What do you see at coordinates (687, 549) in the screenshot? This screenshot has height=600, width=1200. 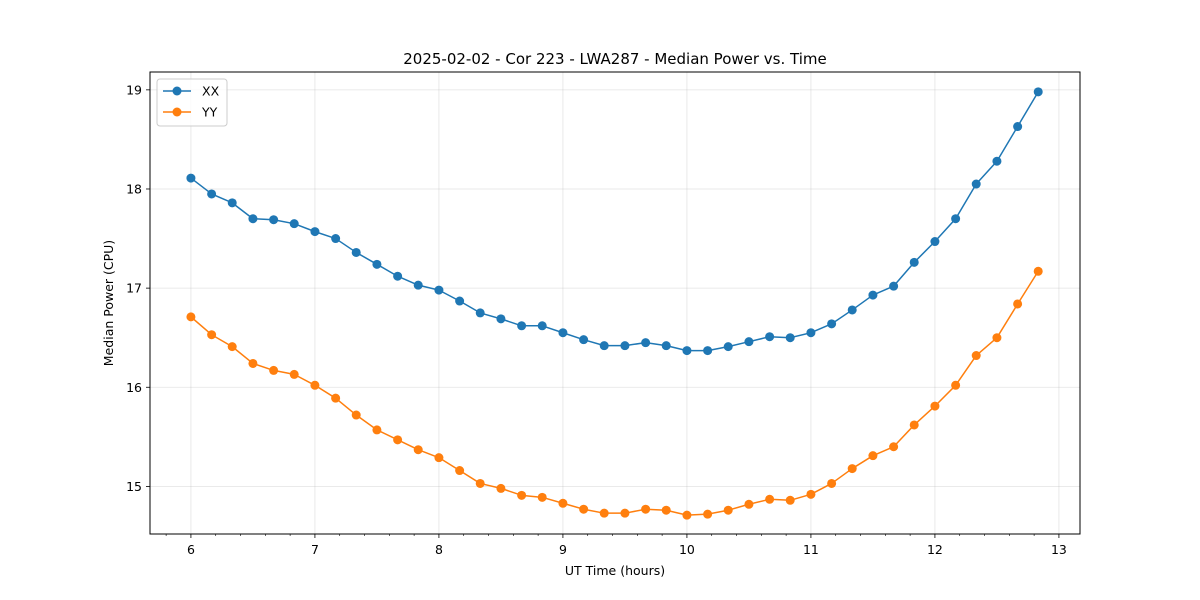 I see `x-tick-label: 10` at bounding box center [687, 549].